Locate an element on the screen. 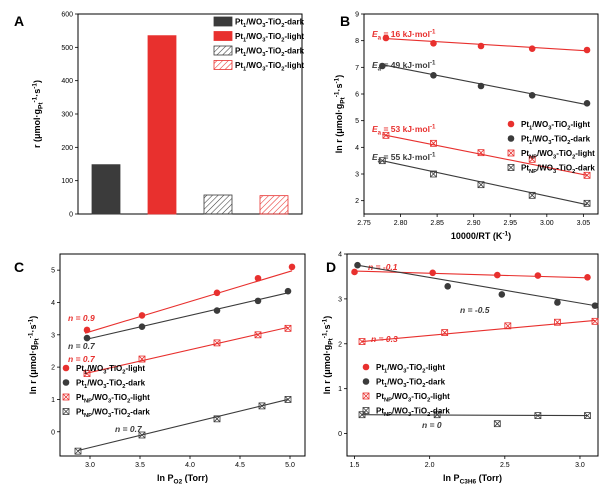 Image resolution: width=611 pixels, height=494 pixels. y-tick-label: 3 is located at coordinates (357, 175).